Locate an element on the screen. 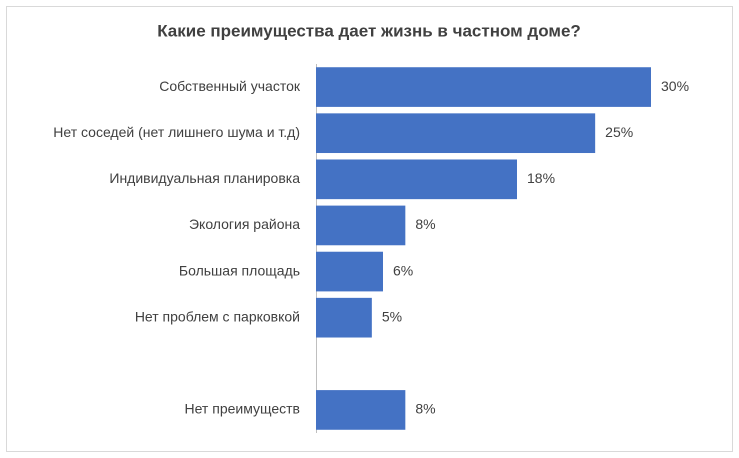 This screenshot has width=739, height=458. category-label: Большая площадь is located at coordinates (239, 270).